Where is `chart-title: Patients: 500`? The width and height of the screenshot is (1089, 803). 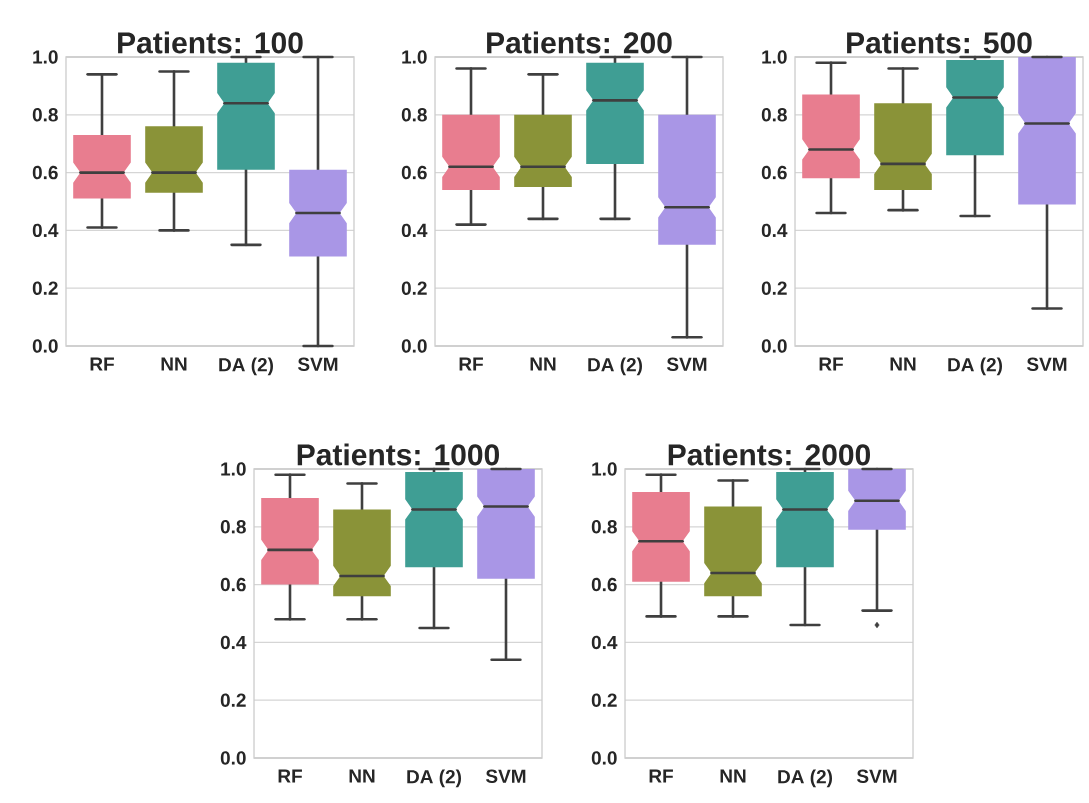
chart-title: Patients: 500 is located at coordinates (939, 42).